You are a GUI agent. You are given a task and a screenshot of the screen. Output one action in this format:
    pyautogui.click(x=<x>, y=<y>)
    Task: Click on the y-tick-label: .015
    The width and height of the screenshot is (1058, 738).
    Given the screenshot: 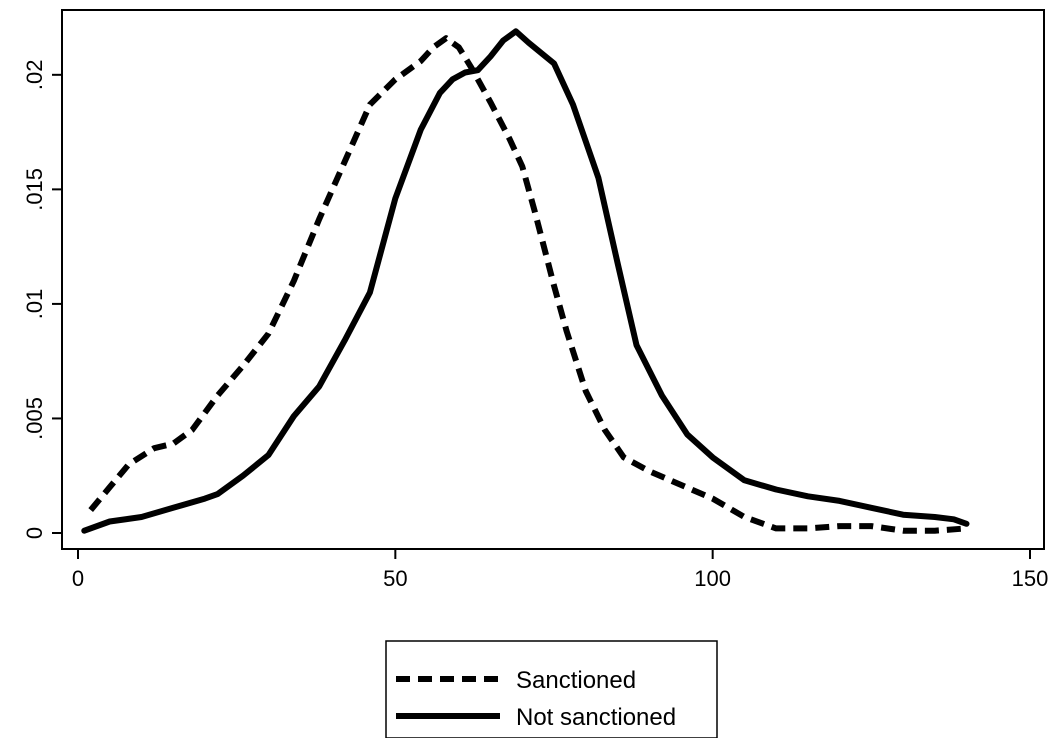 What is the action you would take?
    pyautogui.click(x=34, y=189)
    